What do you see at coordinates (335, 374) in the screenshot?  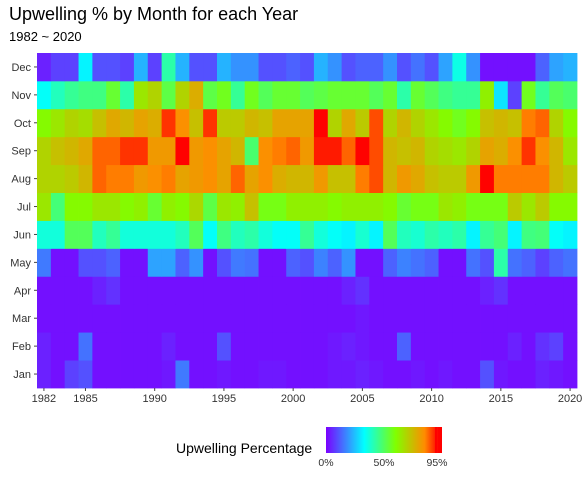 I see `heatmap-cell-jan-2003` at bounding box center [335, 374].